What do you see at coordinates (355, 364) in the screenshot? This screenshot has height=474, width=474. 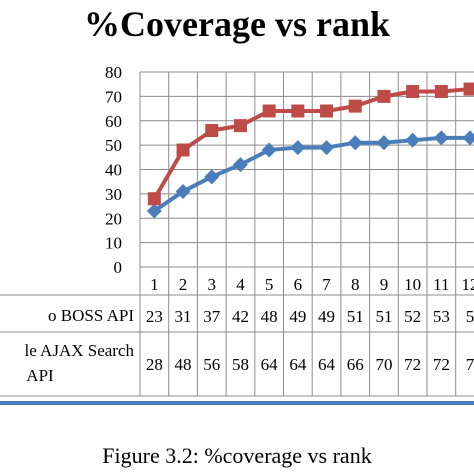 I see `table-cell-google: 66` at bounding box center [355, 364].